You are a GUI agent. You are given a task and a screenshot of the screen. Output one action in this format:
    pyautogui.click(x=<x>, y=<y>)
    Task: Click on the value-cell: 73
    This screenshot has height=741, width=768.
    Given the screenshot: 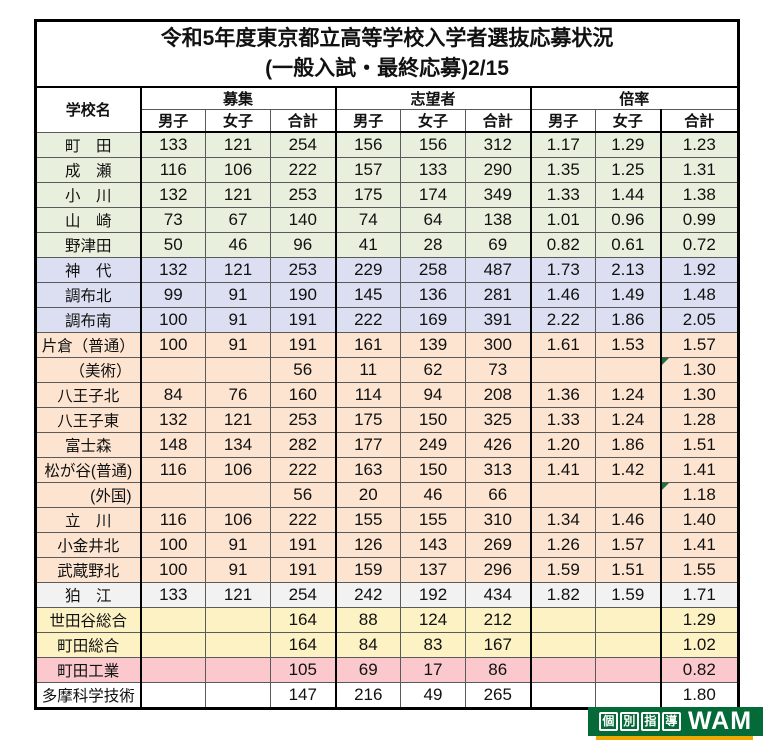 What is the action you would take?
    pyautogui.click(x=498, y=370)
    